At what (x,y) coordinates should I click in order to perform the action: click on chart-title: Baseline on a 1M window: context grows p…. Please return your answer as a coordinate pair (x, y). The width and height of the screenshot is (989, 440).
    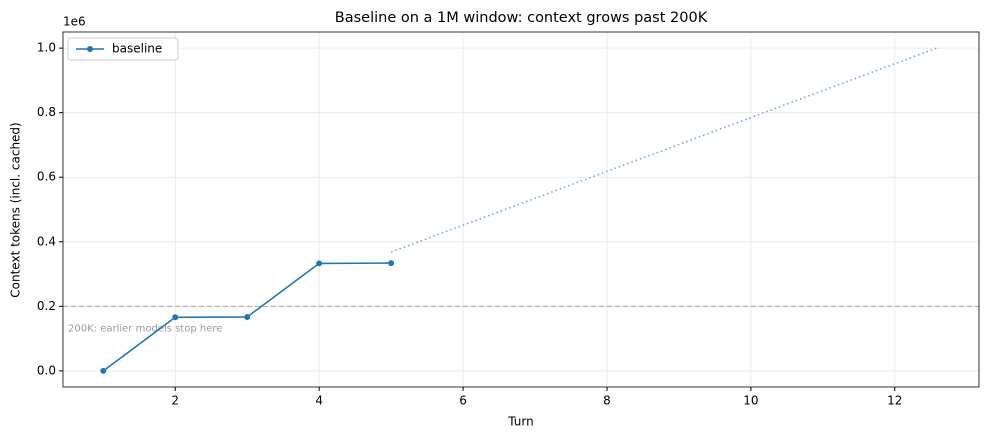
    Looking at the image, I should click on (521, 18).